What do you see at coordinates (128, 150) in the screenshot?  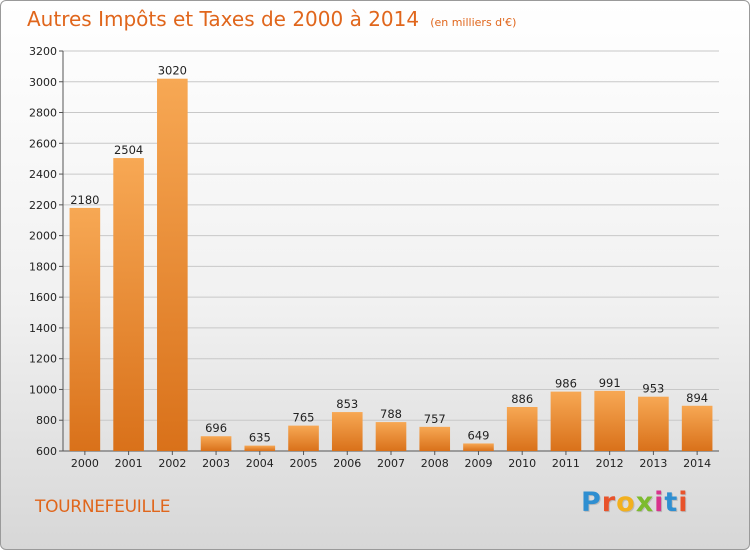 I see `data-label-2001: 2504` at bounding box center [128, 150].